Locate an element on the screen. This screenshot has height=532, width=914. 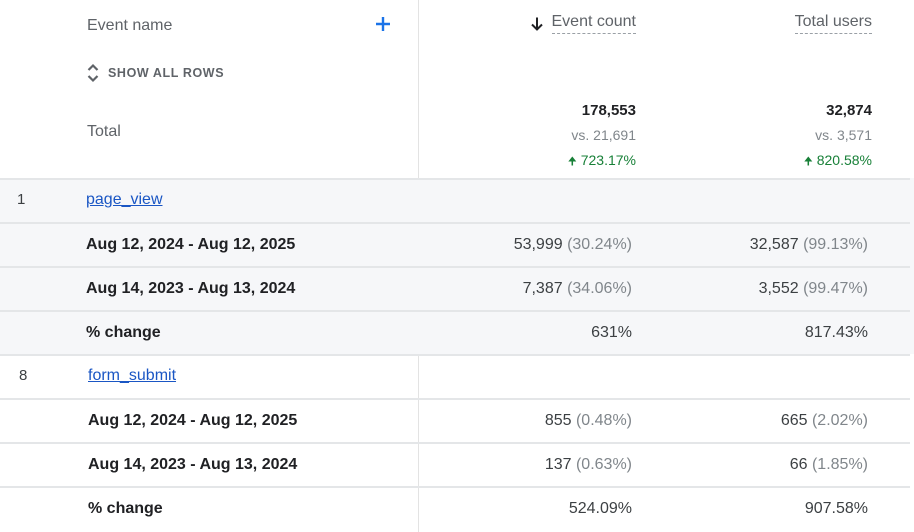
users-pct: (2.02%) is located at coordinates (839, 420).